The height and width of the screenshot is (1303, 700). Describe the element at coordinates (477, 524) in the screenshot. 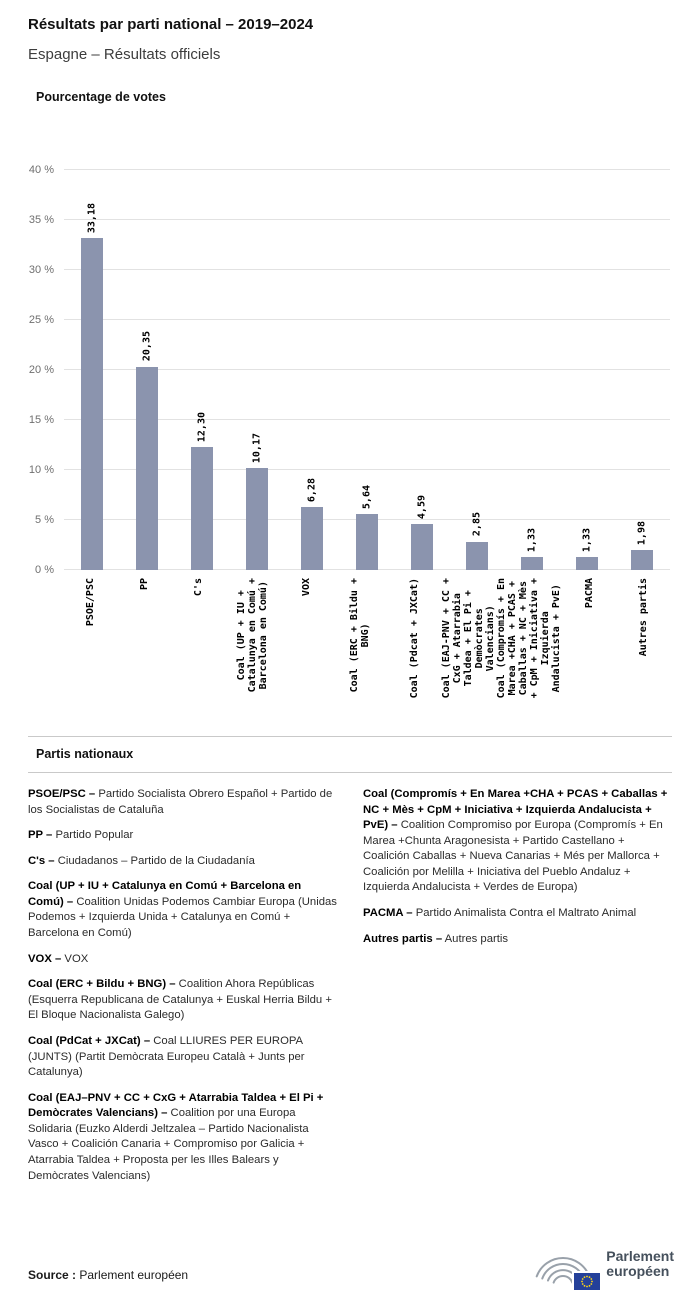

I see `bar-value-label: 2,85` at that location.